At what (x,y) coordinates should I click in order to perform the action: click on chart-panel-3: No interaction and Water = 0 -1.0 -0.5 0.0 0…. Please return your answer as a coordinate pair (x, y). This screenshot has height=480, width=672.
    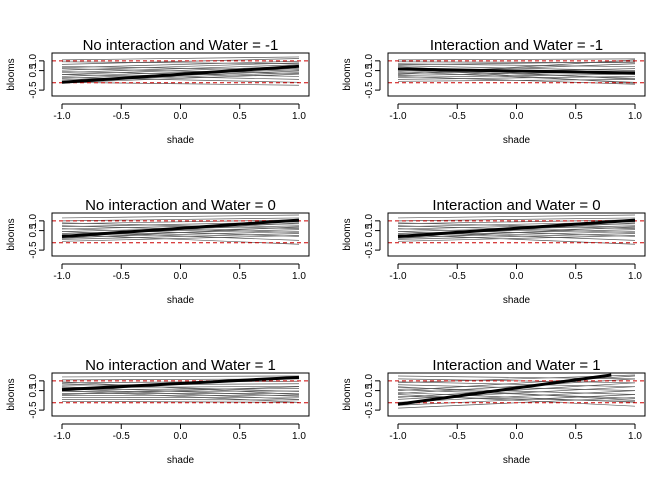
    Looking at the image, I should click on (158, 251).